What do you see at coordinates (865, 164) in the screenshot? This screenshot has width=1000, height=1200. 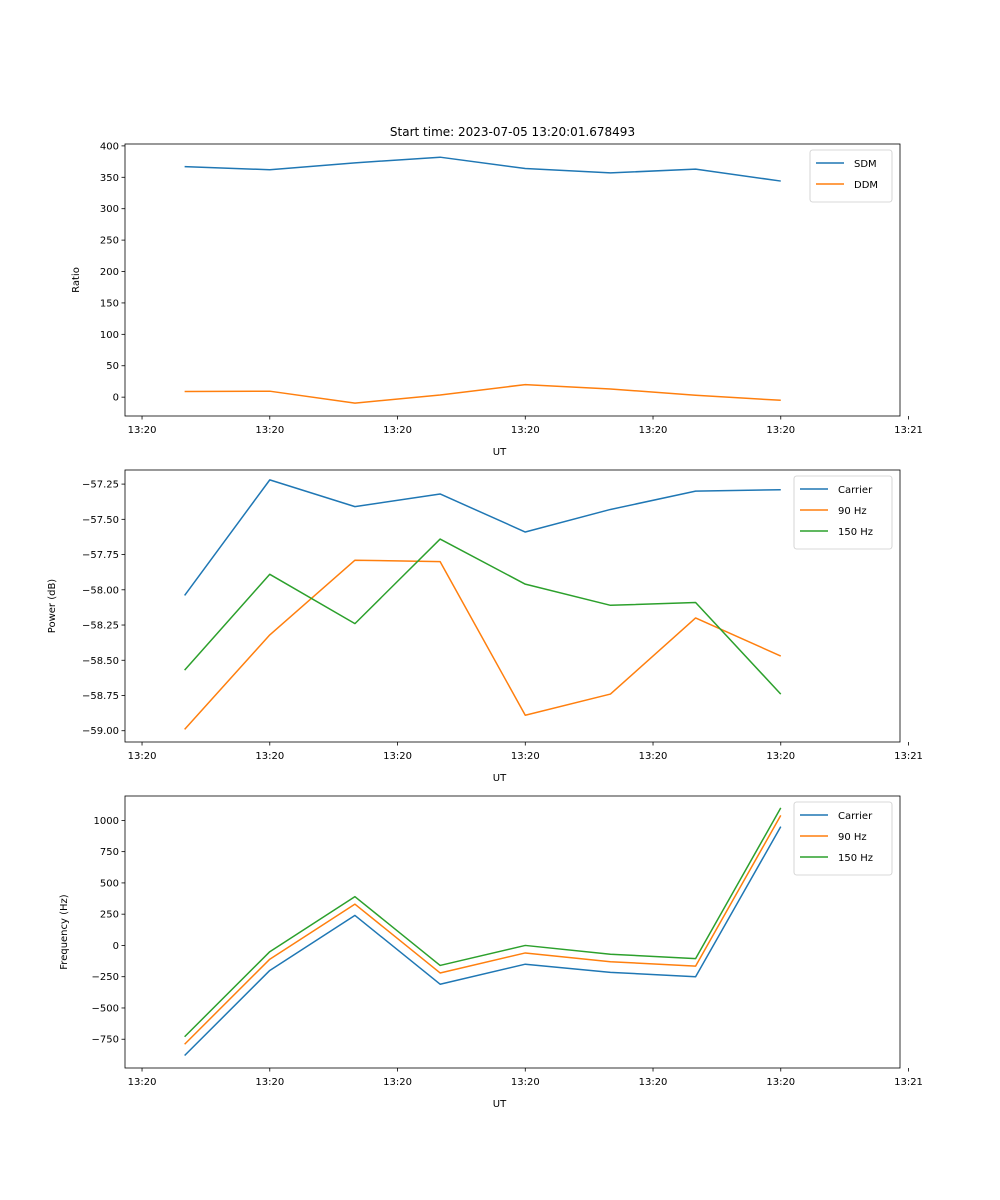 I see `legend-label: SDM` at bounding box center [865, 164].